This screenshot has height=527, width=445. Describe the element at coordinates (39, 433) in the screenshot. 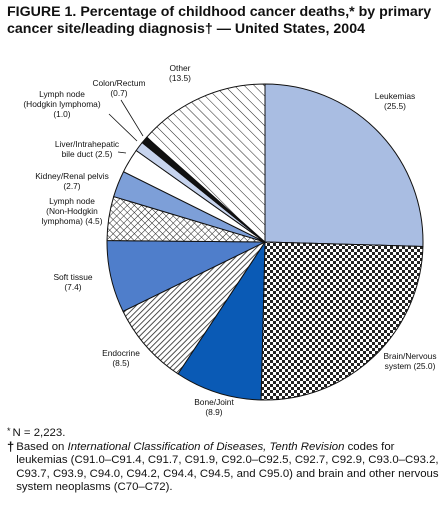

I see `footnote-text: N = 2,223.` at that location.